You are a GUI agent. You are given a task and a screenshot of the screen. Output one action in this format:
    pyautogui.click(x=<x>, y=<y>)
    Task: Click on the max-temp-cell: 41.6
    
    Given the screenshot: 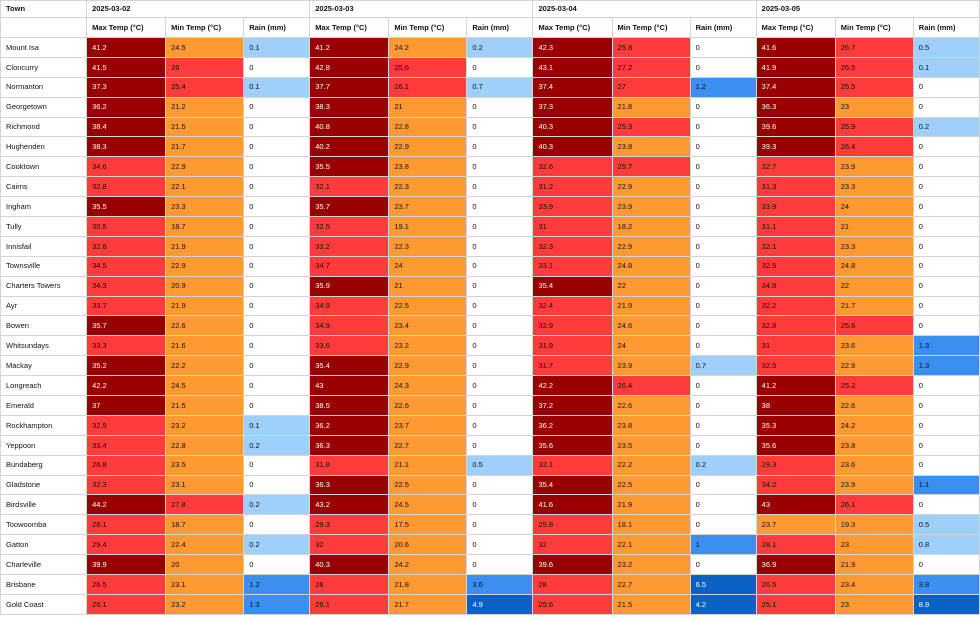 What is the action you would take?
    pyautogui.click(x=795, y=47)
    